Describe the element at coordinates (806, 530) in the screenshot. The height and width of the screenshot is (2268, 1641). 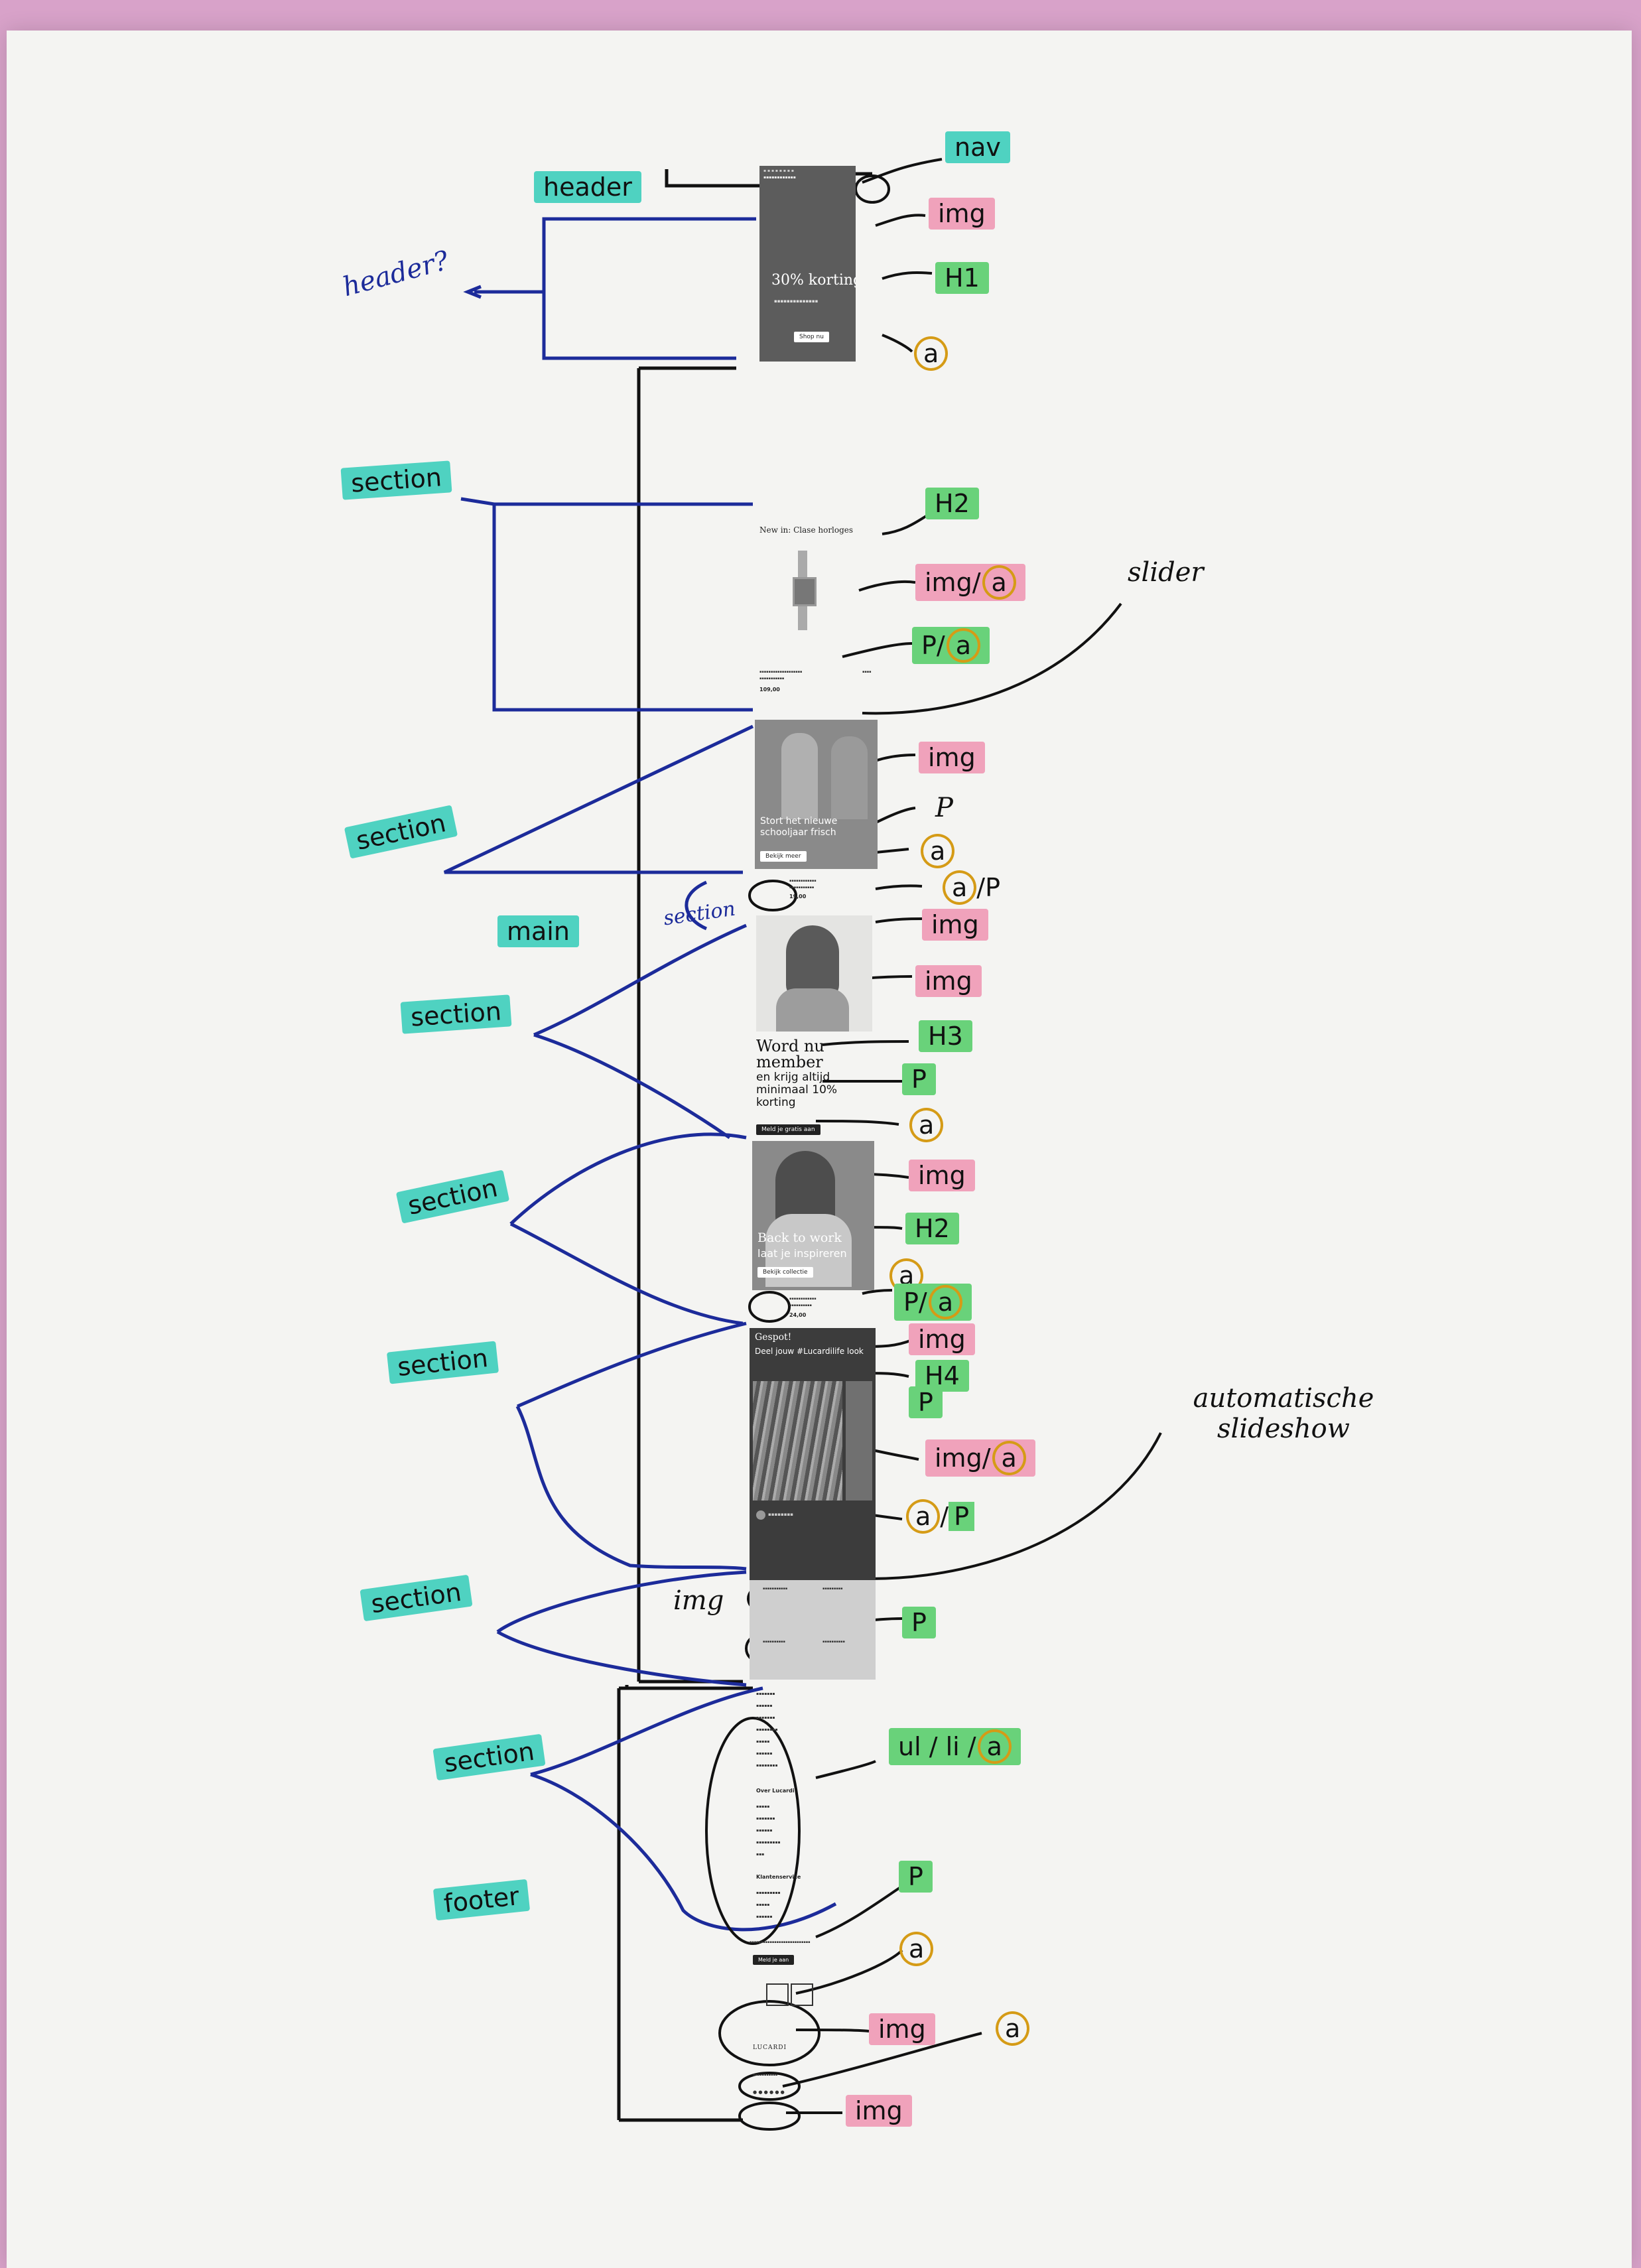
I see `watch-heading: New in: Clase horloges` at that location.